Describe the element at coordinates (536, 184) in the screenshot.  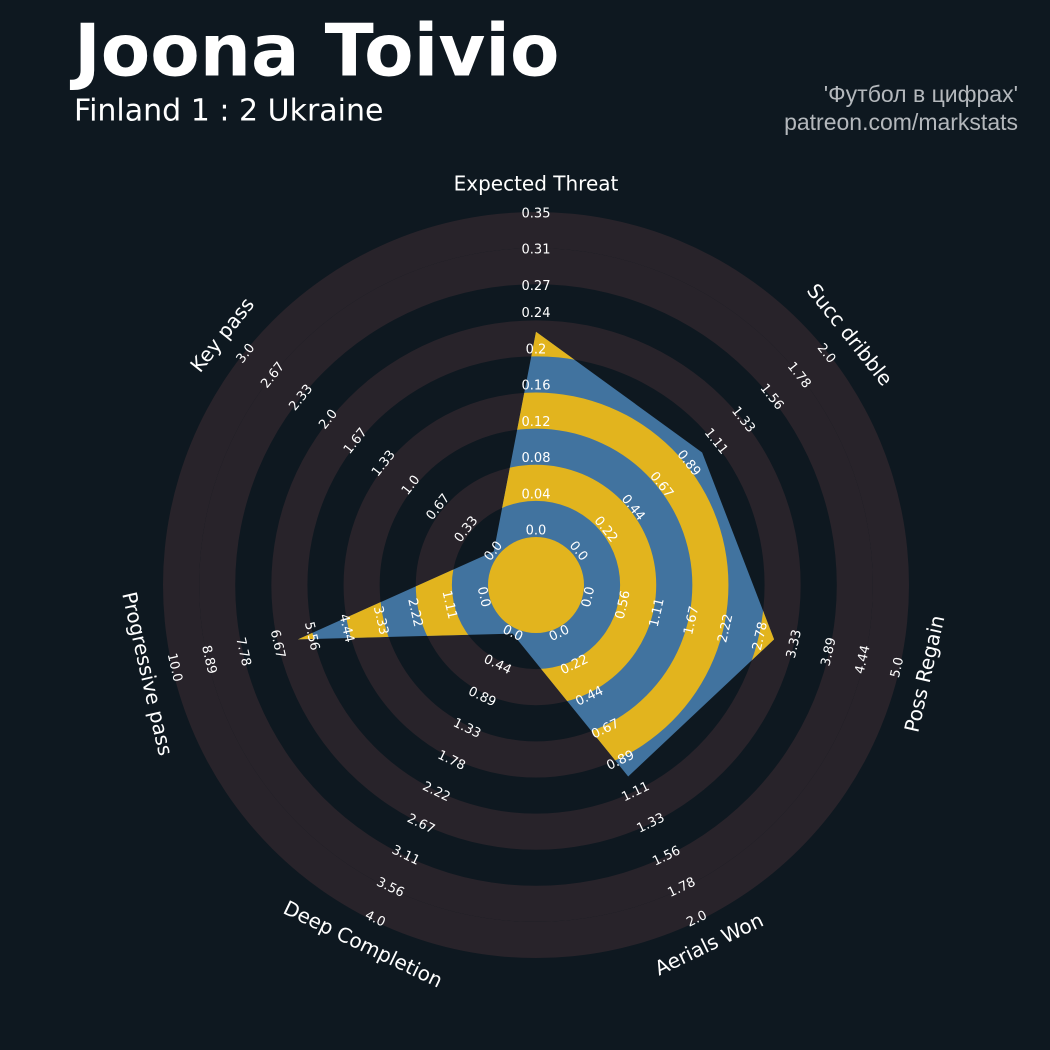
I see `axis-label: Expected Threat` at that location.